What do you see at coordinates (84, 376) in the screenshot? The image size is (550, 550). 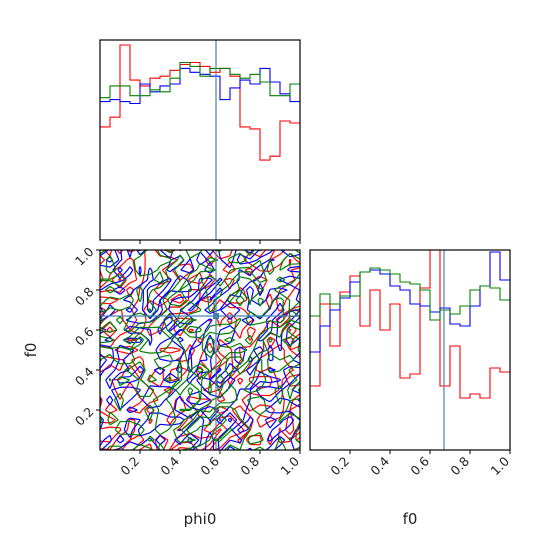 I see `scatter-ytick-label: 0.4` at bounding box center [84, 376].